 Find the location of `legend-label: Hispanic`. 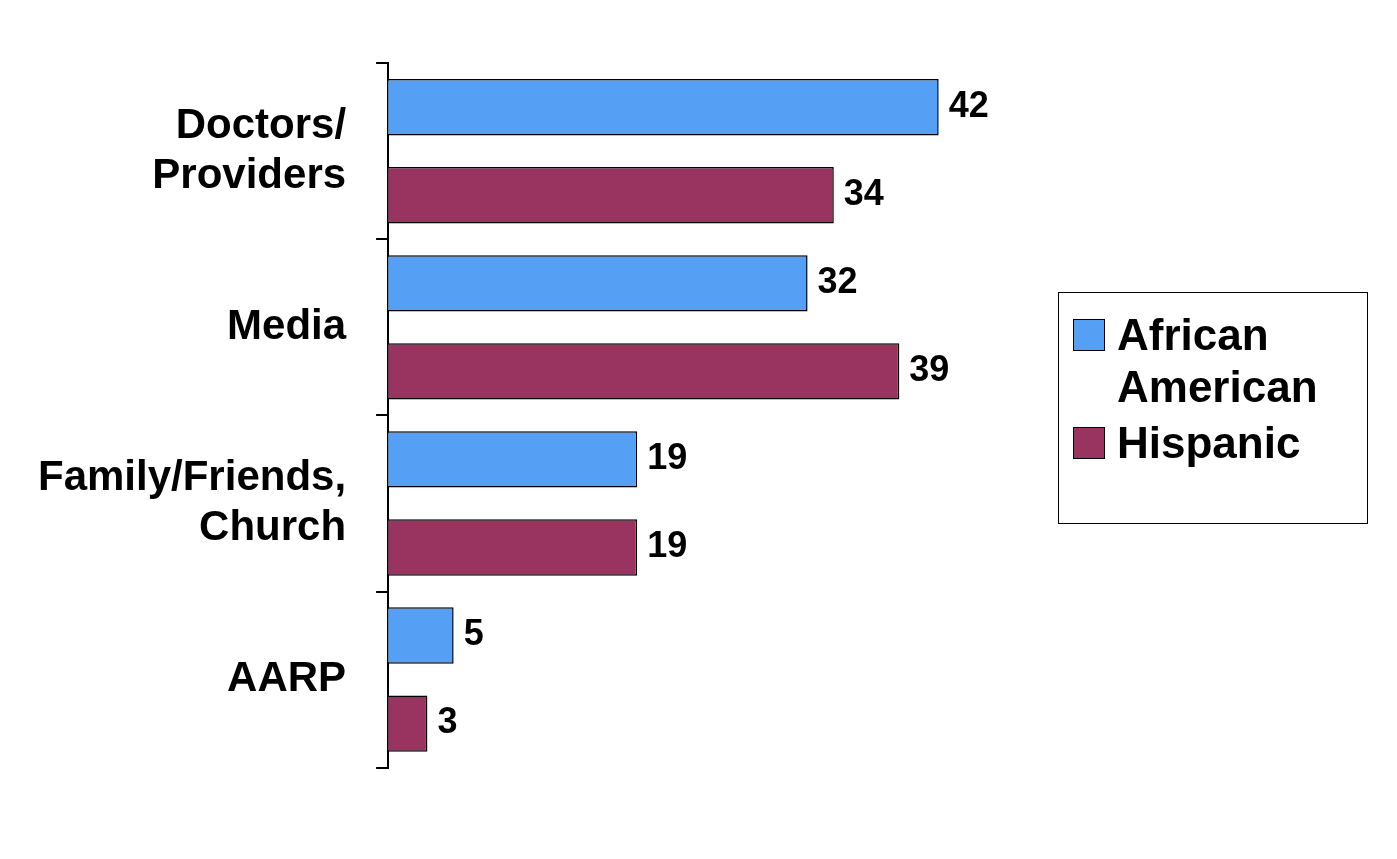

legend-label: Hispanic is located at coordinates (1209, 443).